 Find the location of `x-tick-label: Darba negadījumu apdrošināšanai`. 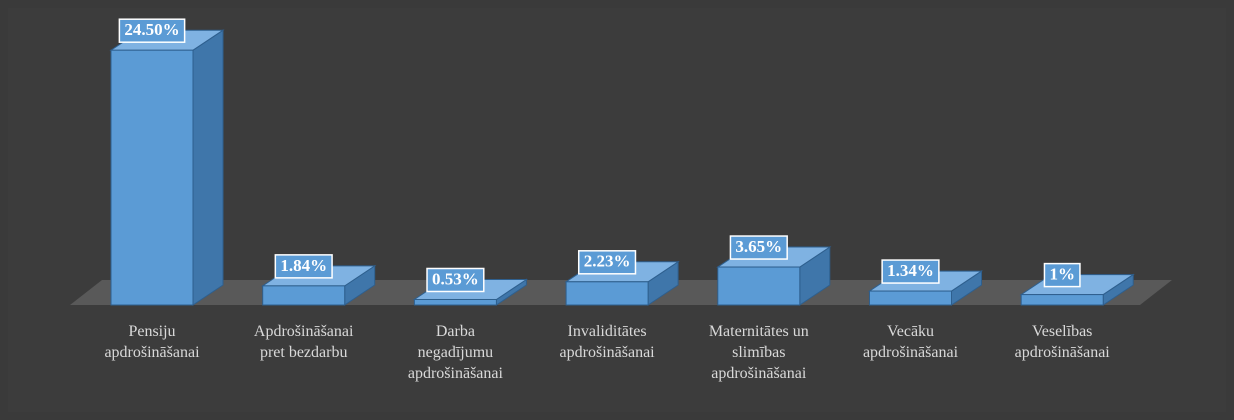

x-tick-label: Darba negadījumu apdrošināšanai is located at coordinates (456, 352).